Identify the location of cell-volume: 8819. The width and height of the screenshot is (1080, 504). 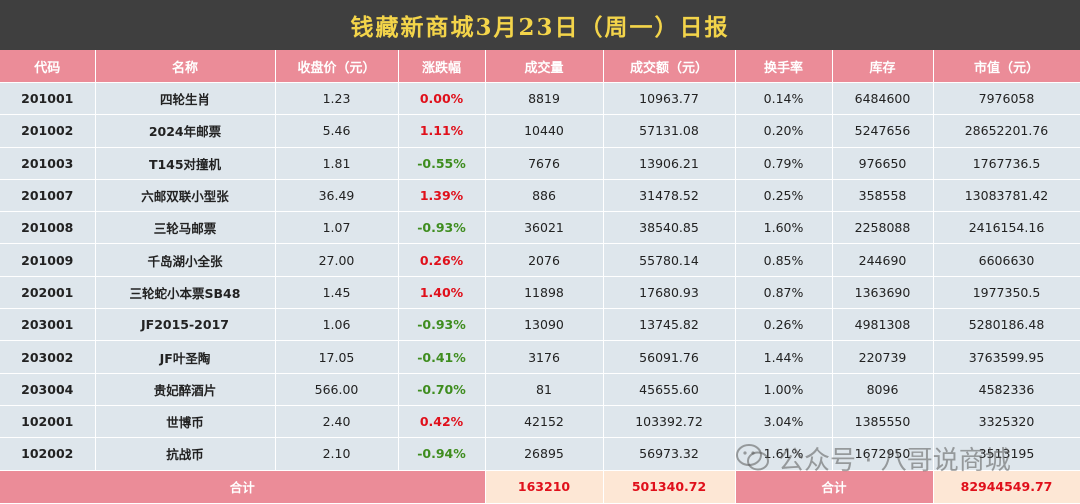
(544, 99).